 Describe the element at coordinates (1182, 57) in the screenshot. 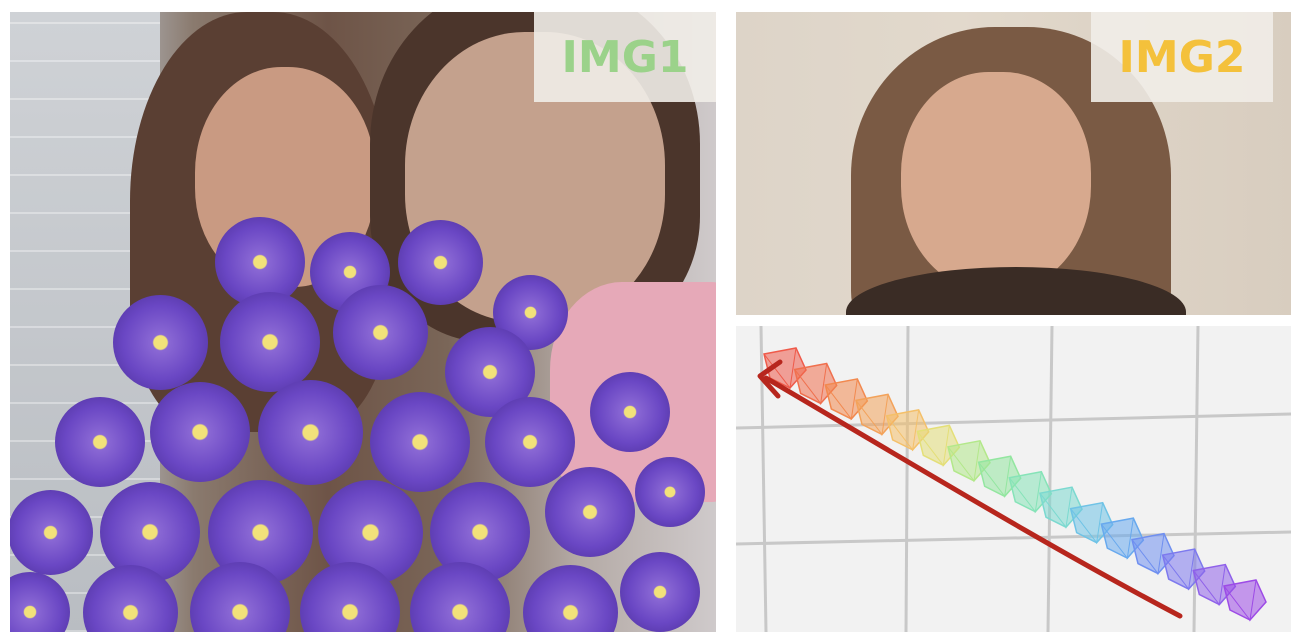

I see `img2-label: IMG2` at that location.